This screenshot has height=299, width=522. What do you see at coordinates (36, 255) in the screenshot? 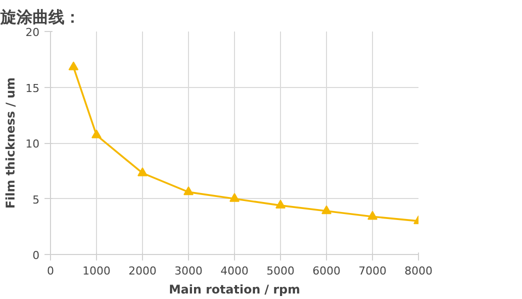
I see `y-tick-label: 0` at bounding box center [36, 255].